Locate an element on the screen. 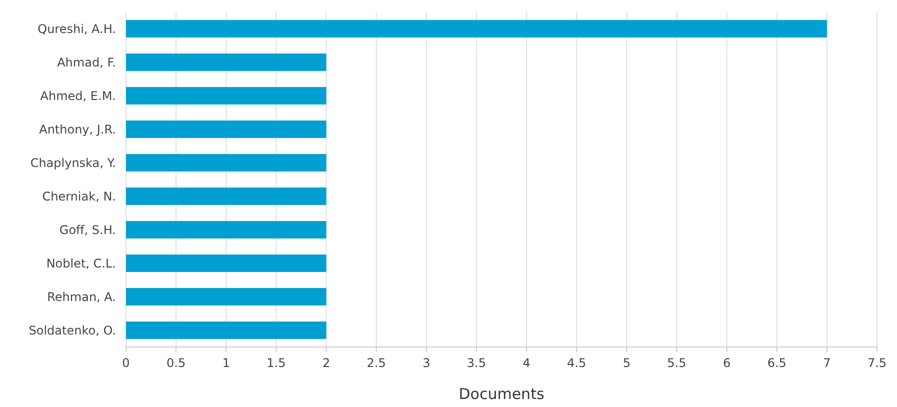  y-tick-label: Ahmed, E.M. is located at coordinates (78, 95).